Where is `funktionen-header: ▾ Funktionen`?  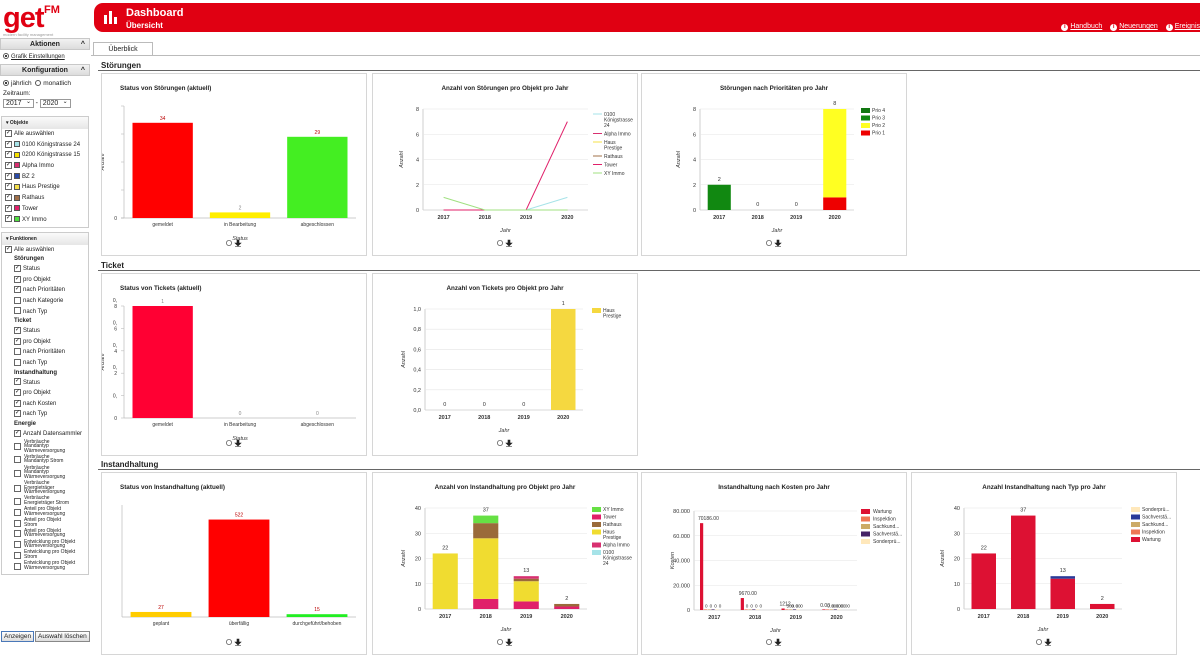 funktionen-header: ▾ Funktionen is located at coordinates (45, 239).